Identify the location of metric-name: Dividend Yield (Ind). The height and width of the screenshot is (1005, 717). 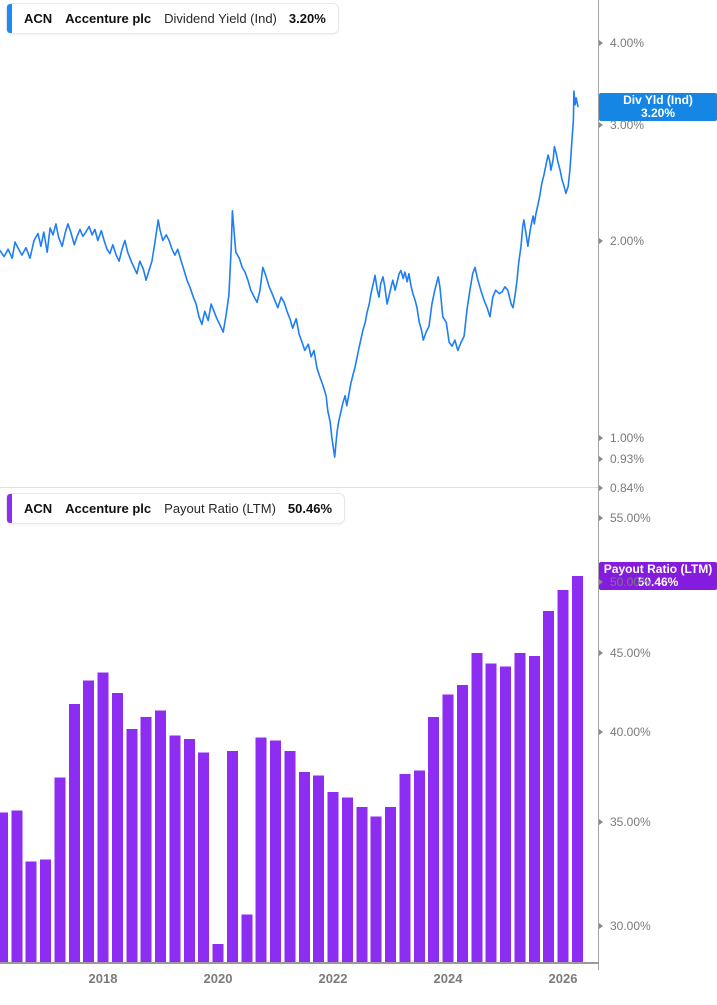
(220, 18).